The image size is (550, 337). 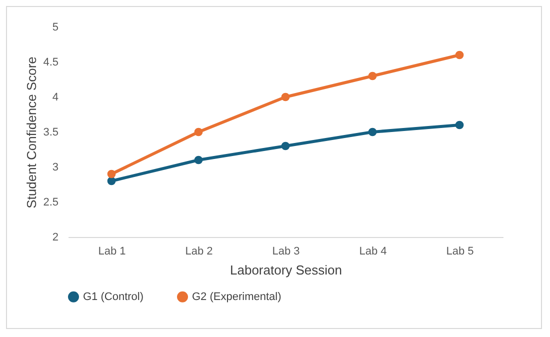 What do you see at coordinates (113, 296) in the screenshot?
I see `legend-label: G1 (Control)` at bounding box center [113, 296].